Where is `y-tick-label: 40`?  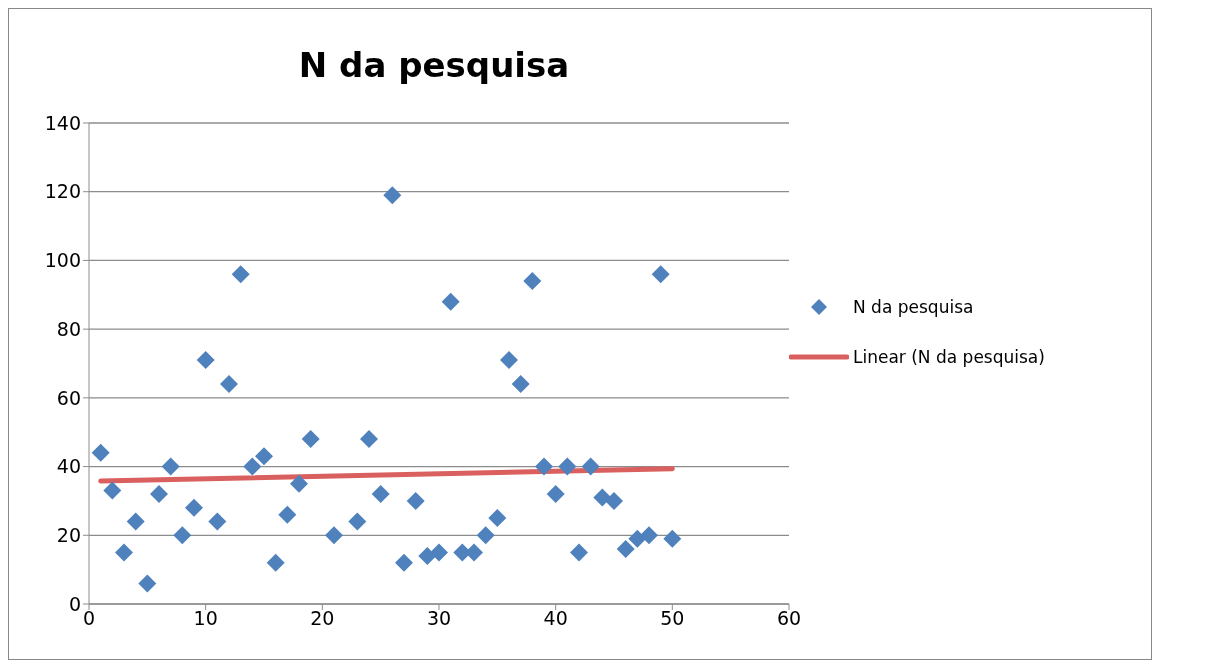
y-tick-label: 40 is located at coordinates (68, 466).